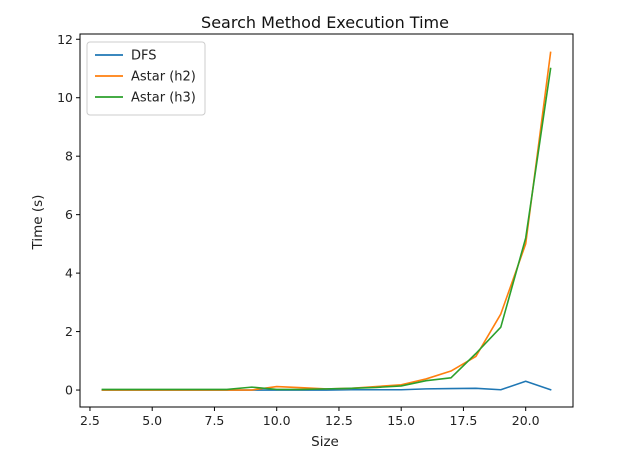 The width and height of the screenshot is (635, 455). I want to click on legend-label: Astar (h2), so click(163, 77).